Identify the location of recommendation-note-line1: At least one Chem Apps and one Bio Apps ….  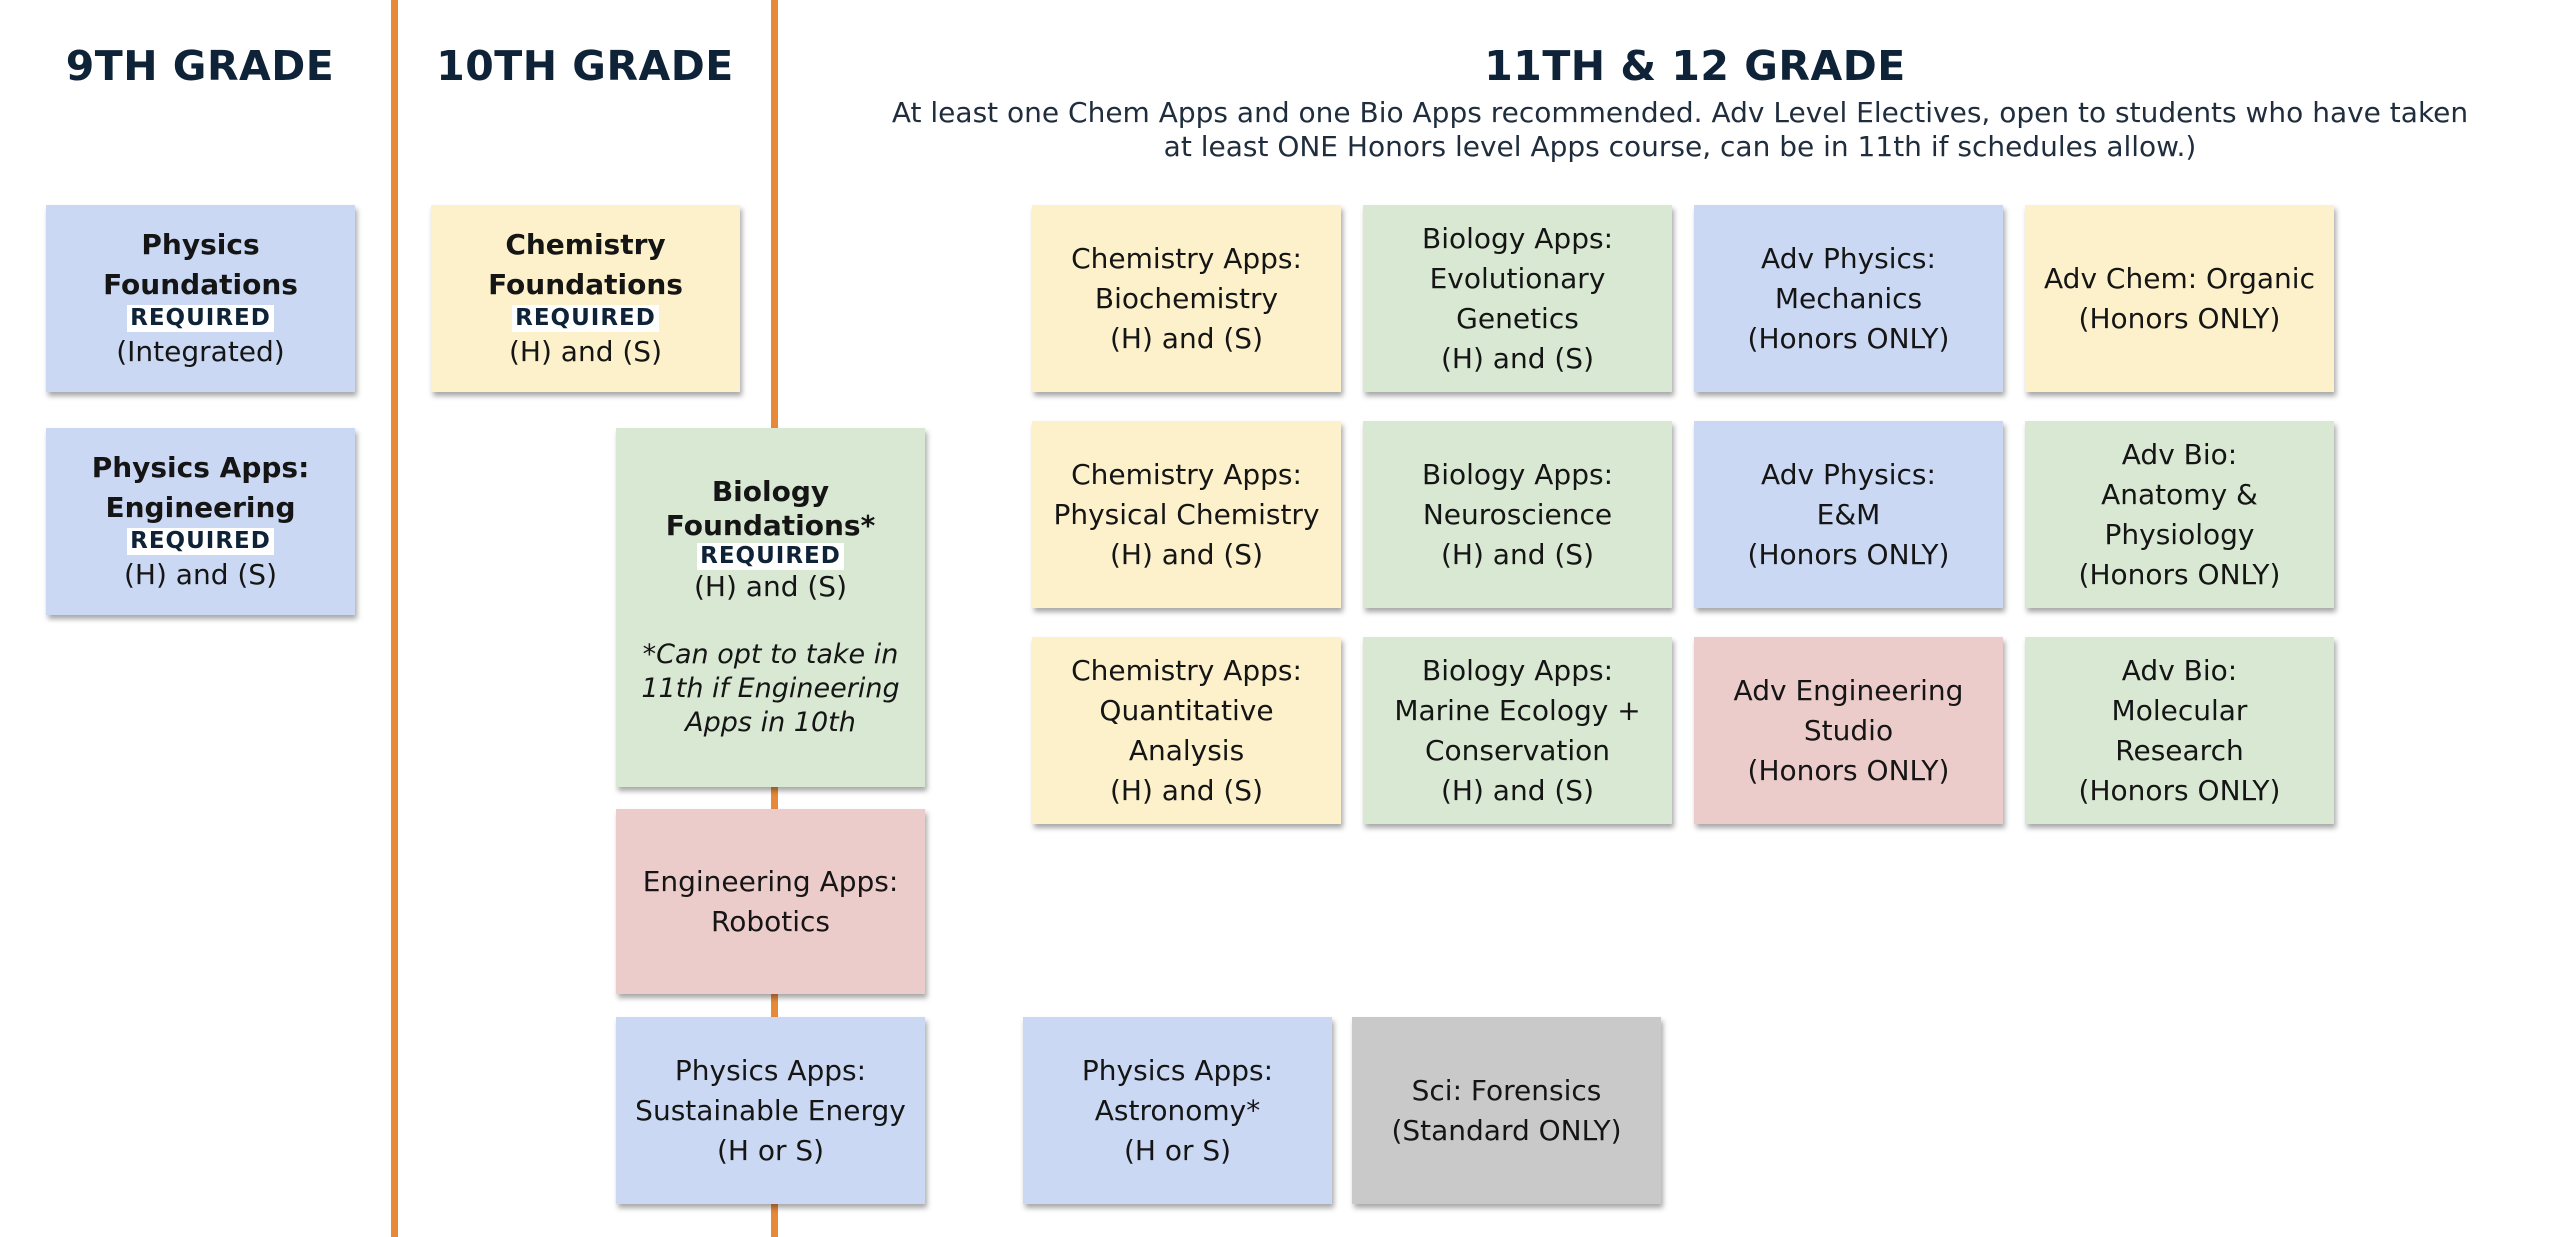
(1680, 112).